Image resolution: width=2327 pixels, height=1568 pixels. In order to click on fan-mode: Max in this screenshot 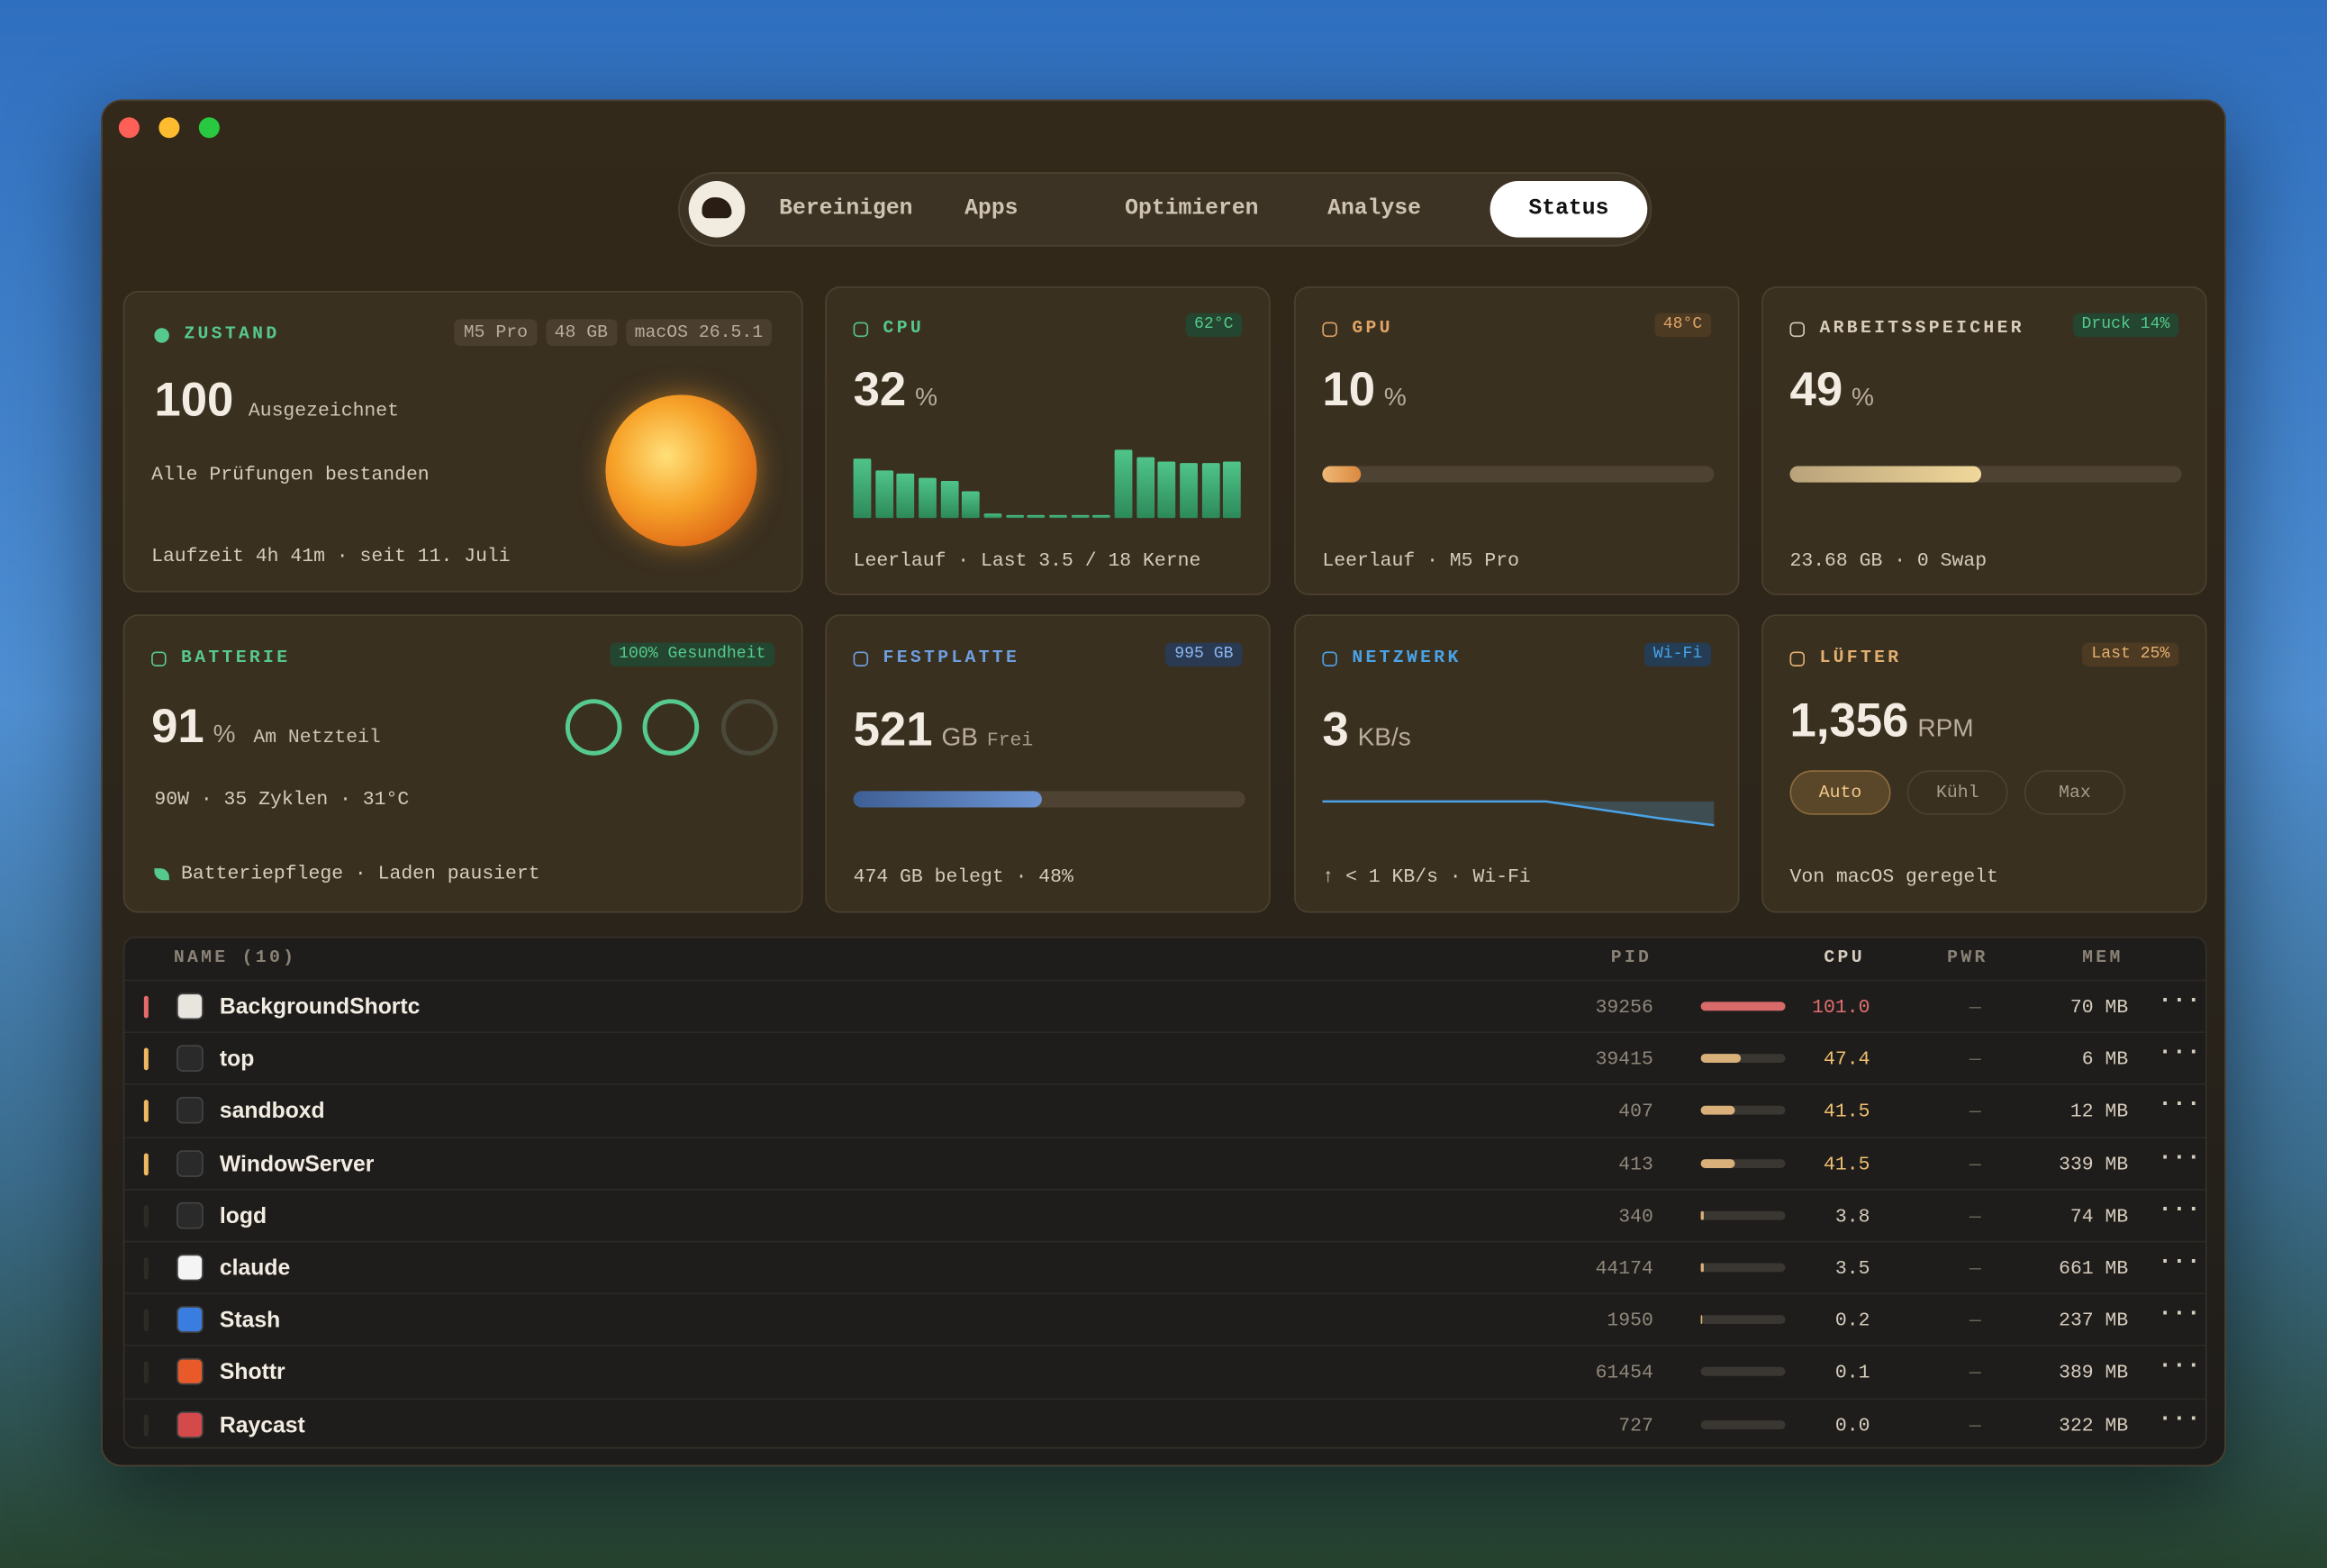, I will do `click(2074, 793)`.